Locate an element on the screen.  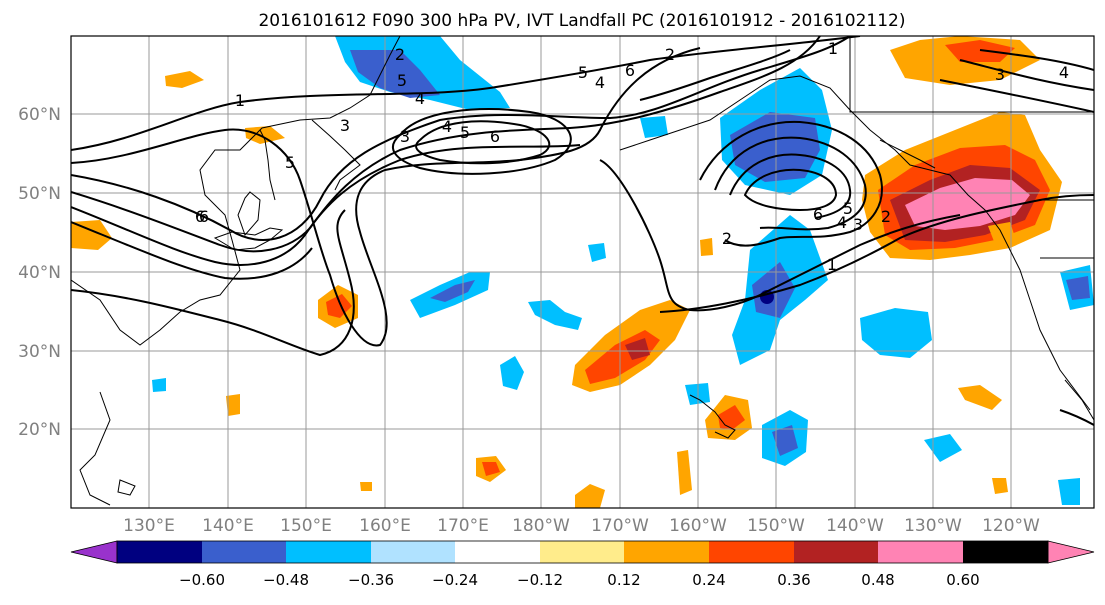
colorbar-tick-label: −0.36 is located at coordinates (371, 580).